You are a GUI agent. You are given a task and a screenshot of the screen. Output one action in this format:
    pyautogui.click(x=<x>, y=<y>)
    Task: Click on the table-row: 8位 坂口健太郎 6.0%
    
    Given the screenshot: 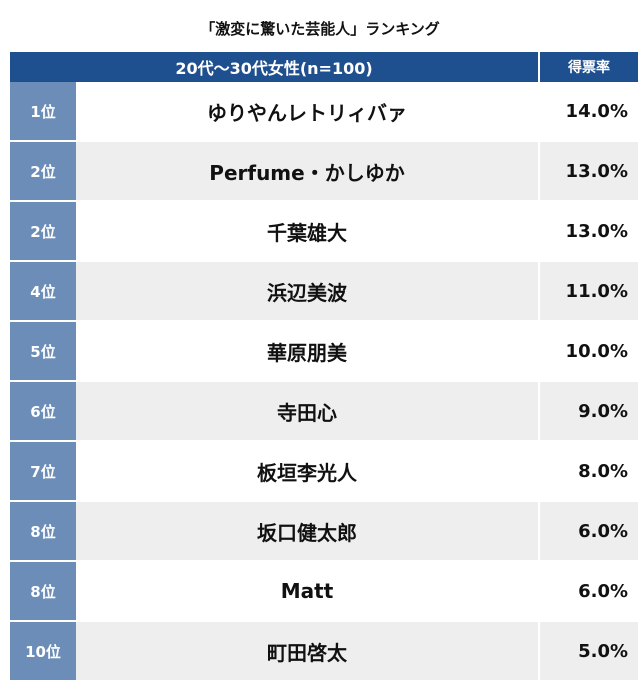 What is the action you would take?
    pyautogui.click(x=324, y=532)
    